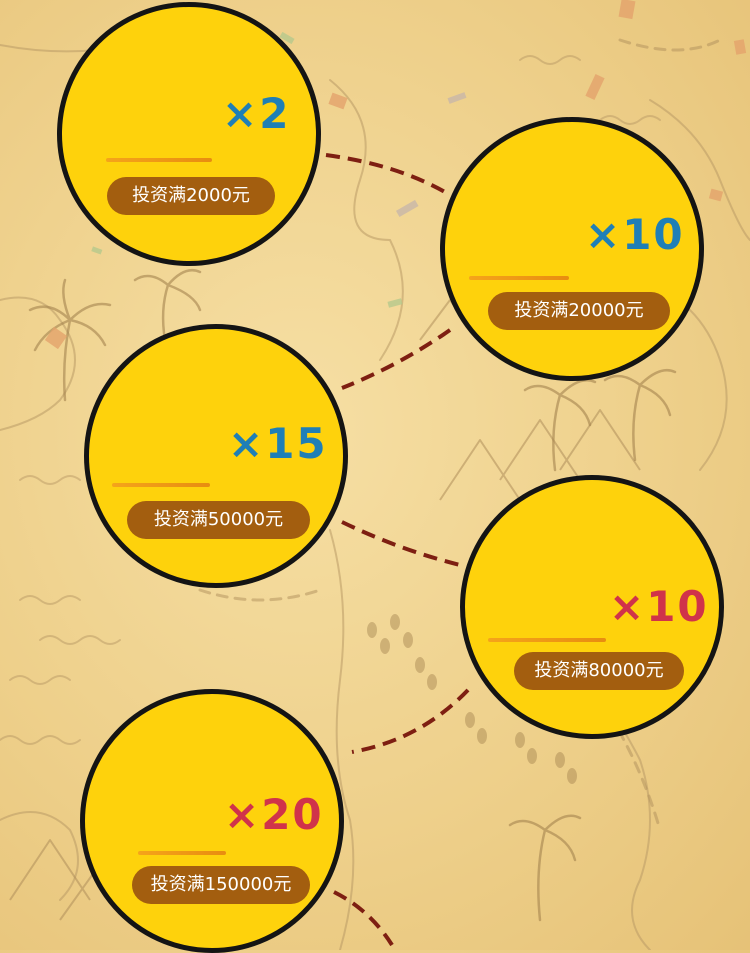 The image size is (750, 953). I want to click on investment-condition: 投资满2000元, so click(191, 196).